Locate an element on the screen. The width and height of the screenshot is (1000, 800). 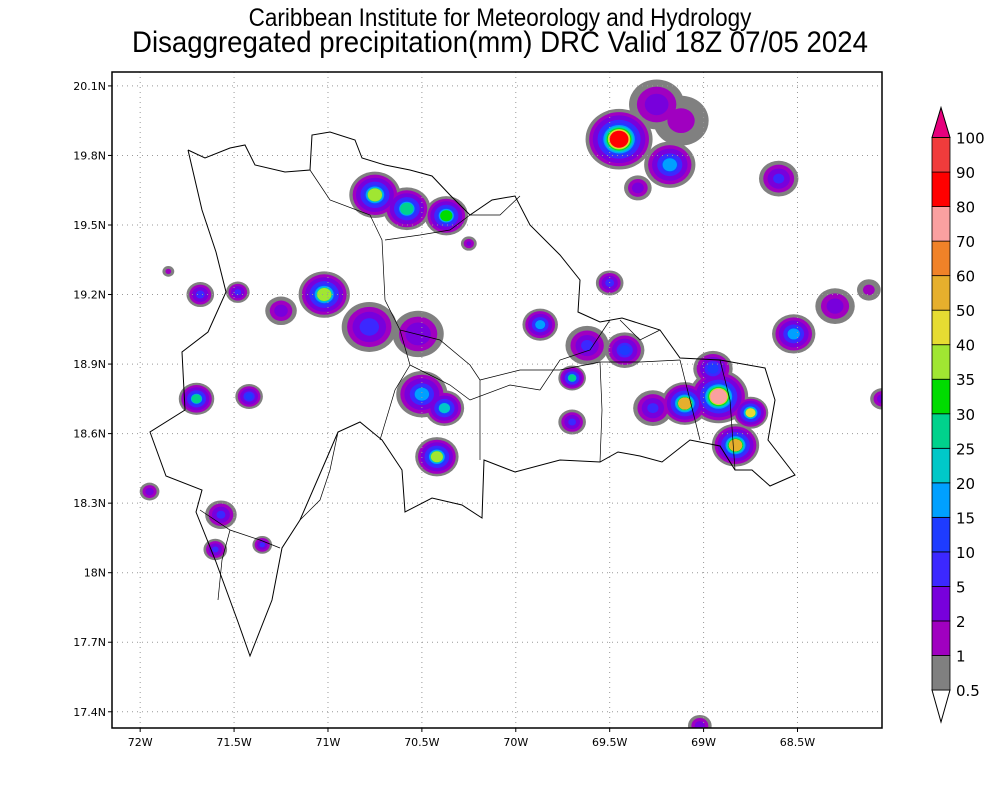
x-tick-label: 69W is located at coordinates (703, 742).